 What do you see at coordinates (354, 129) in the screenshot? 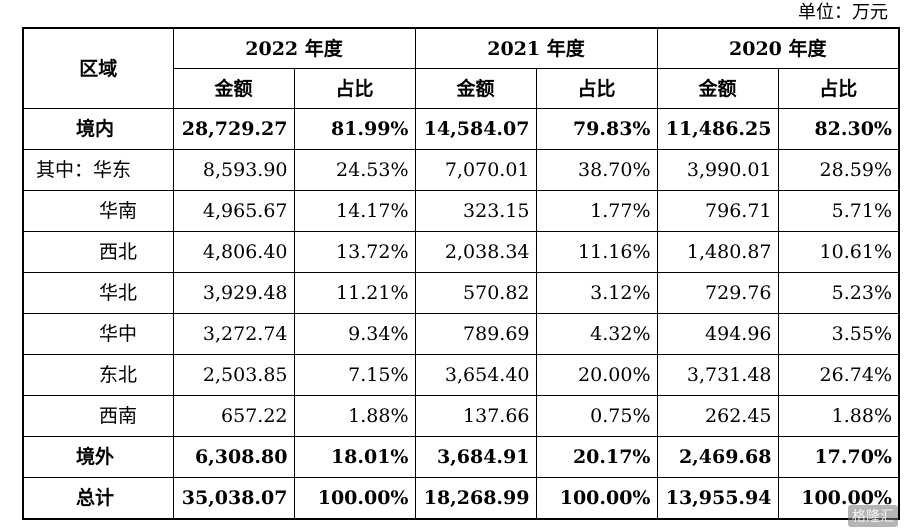
I see `cell-value: 81.99%` at bounding box center [354, 129].